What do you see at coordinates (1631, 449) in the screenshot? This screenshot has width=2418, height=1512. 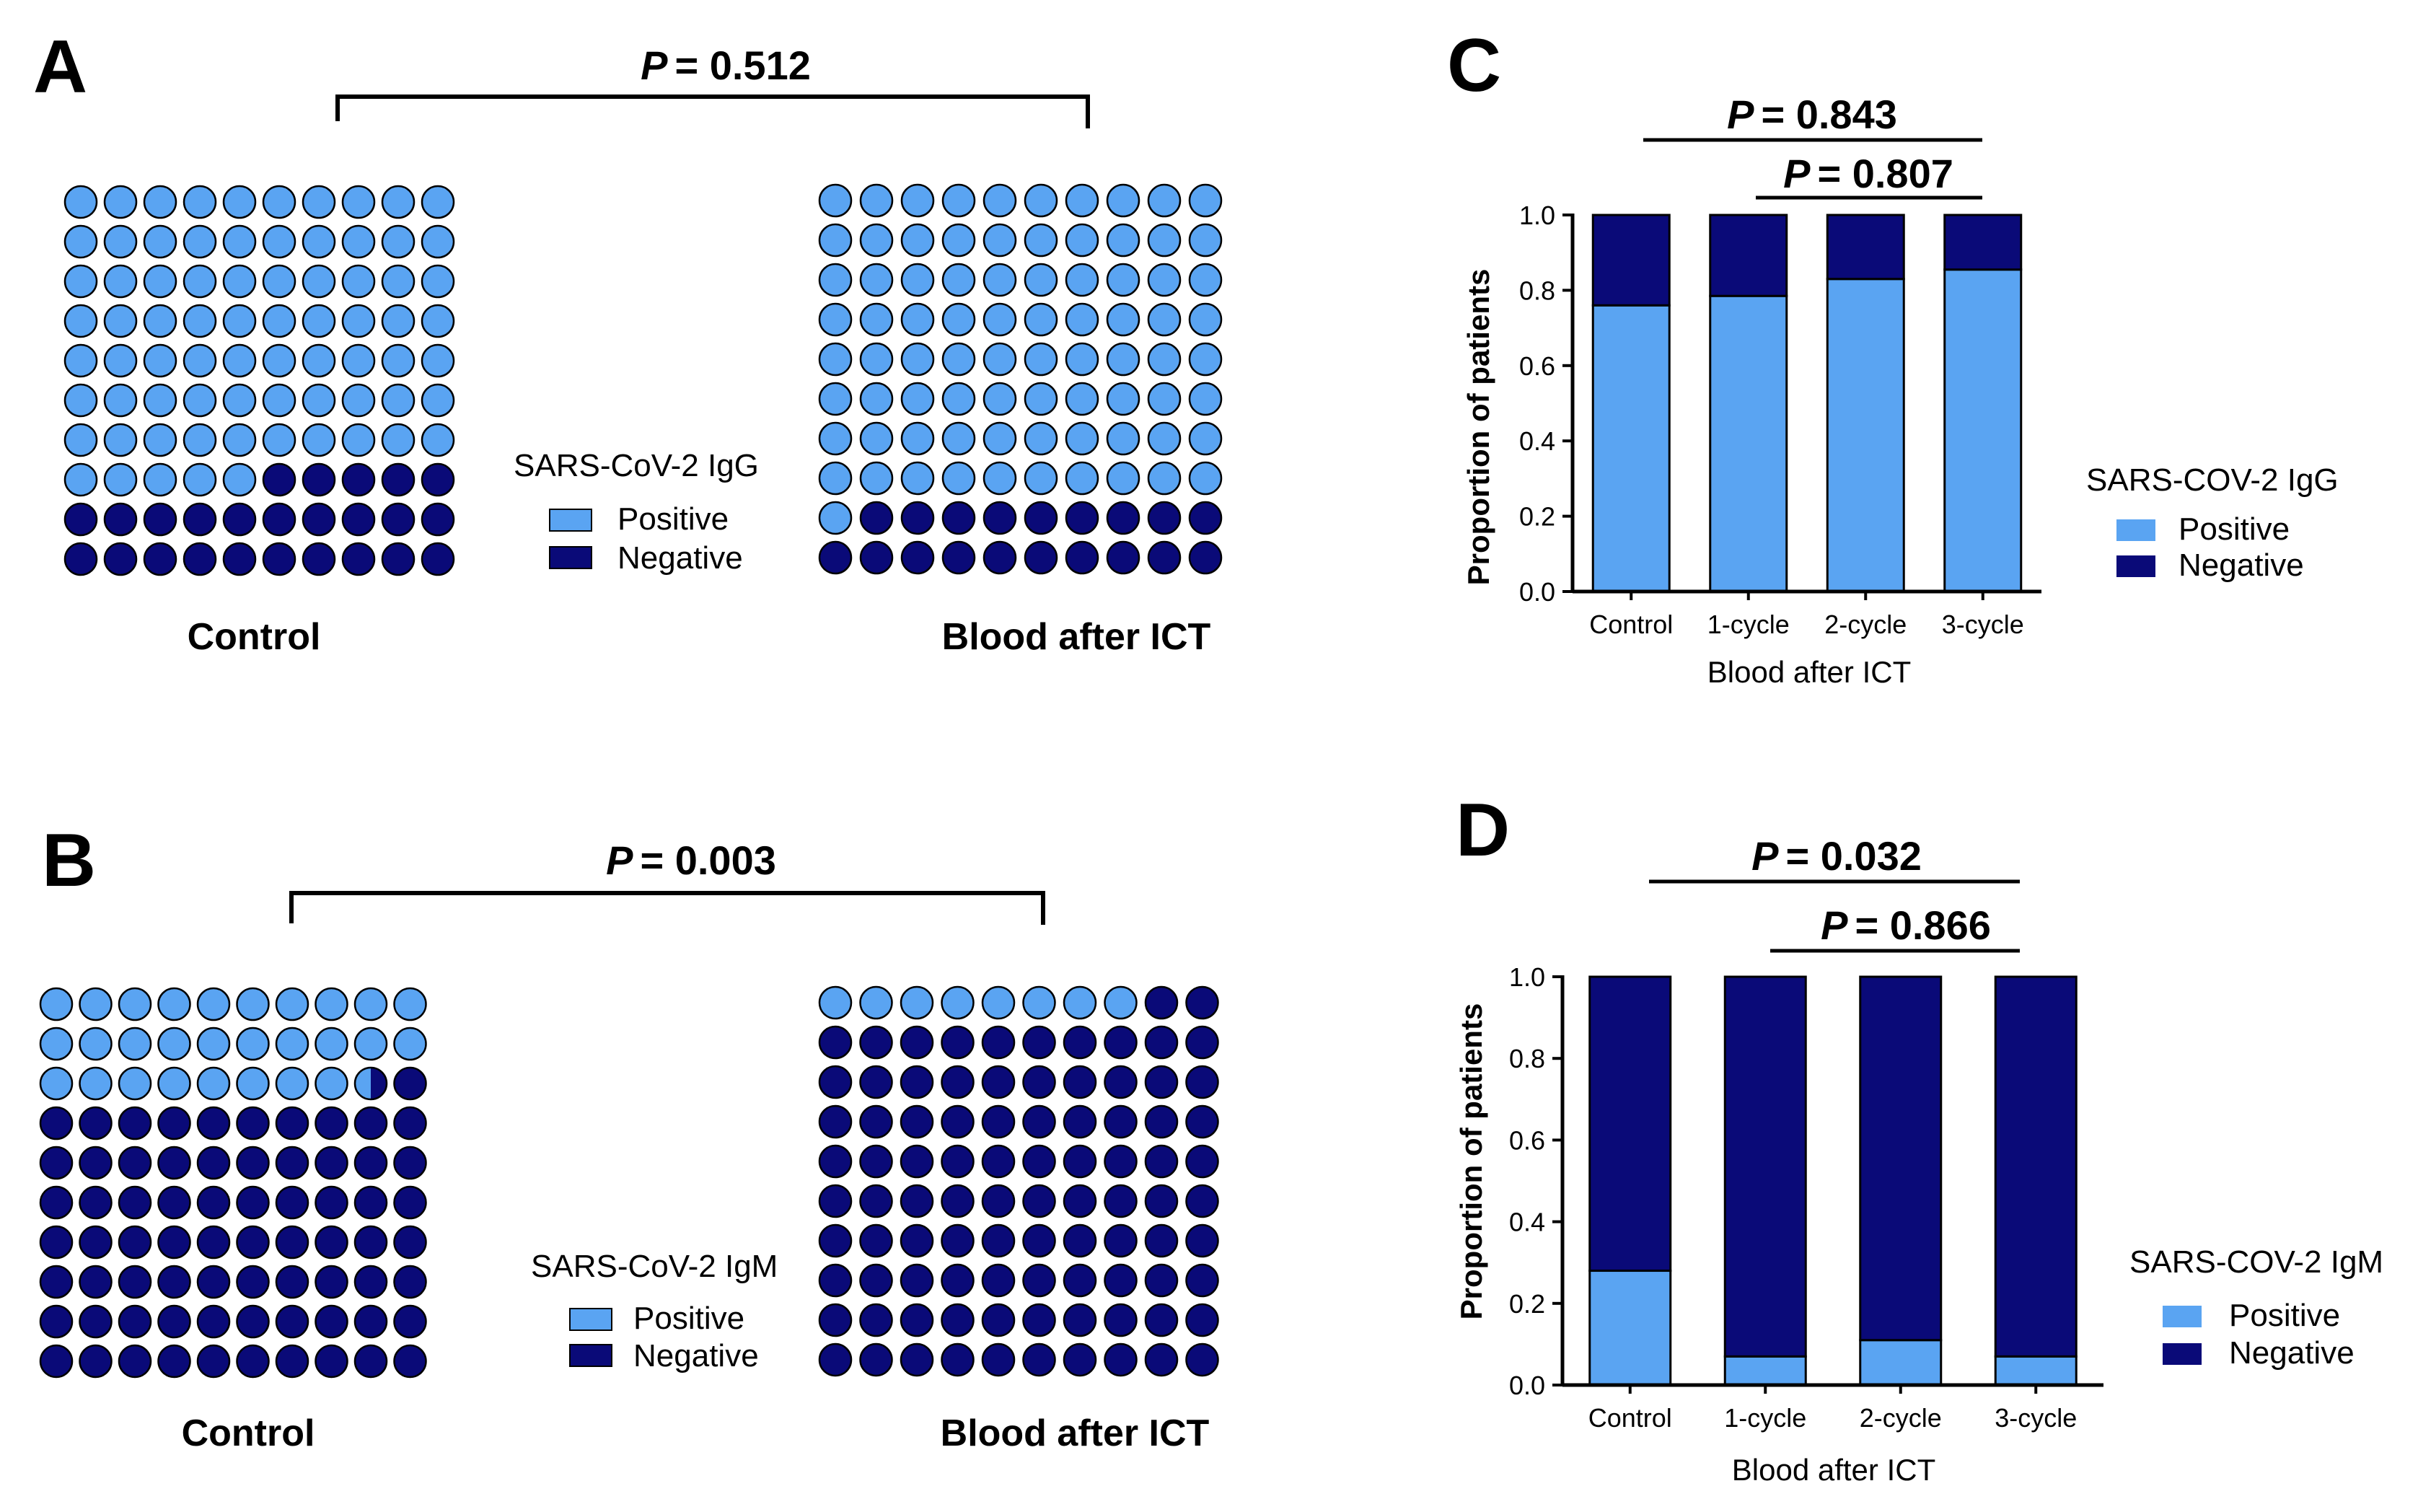 I see `bar-positive-control` at bounding box center [1631, 449].